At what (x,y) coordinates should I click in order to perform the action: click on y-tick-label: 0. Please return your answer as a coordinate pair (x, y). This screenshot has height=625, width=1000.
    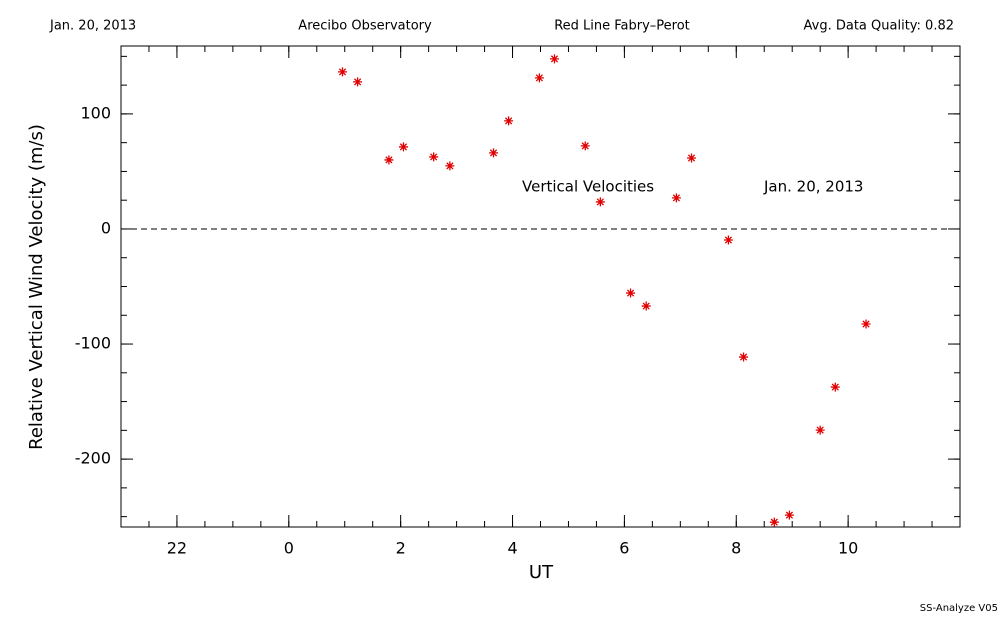
    Looking at the image, I should click on (106, 227).